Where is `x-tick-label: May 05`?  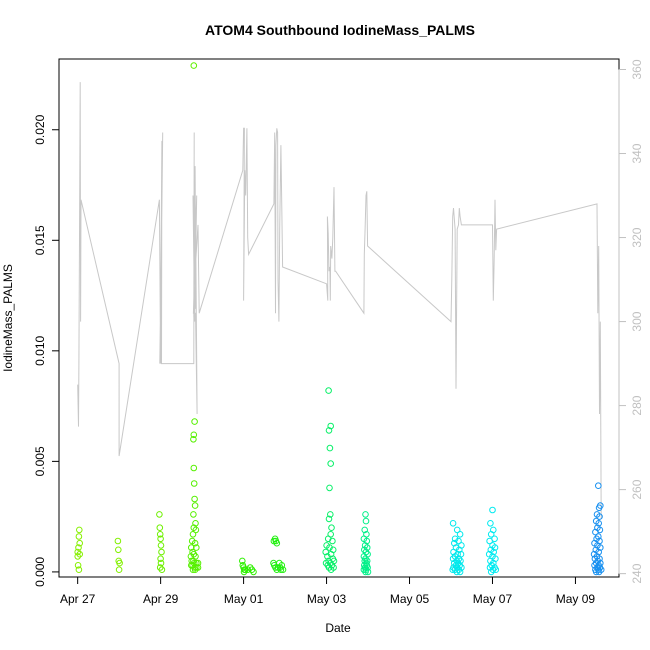
x-tick-label: May 05 is located at coordinates (410, 599).